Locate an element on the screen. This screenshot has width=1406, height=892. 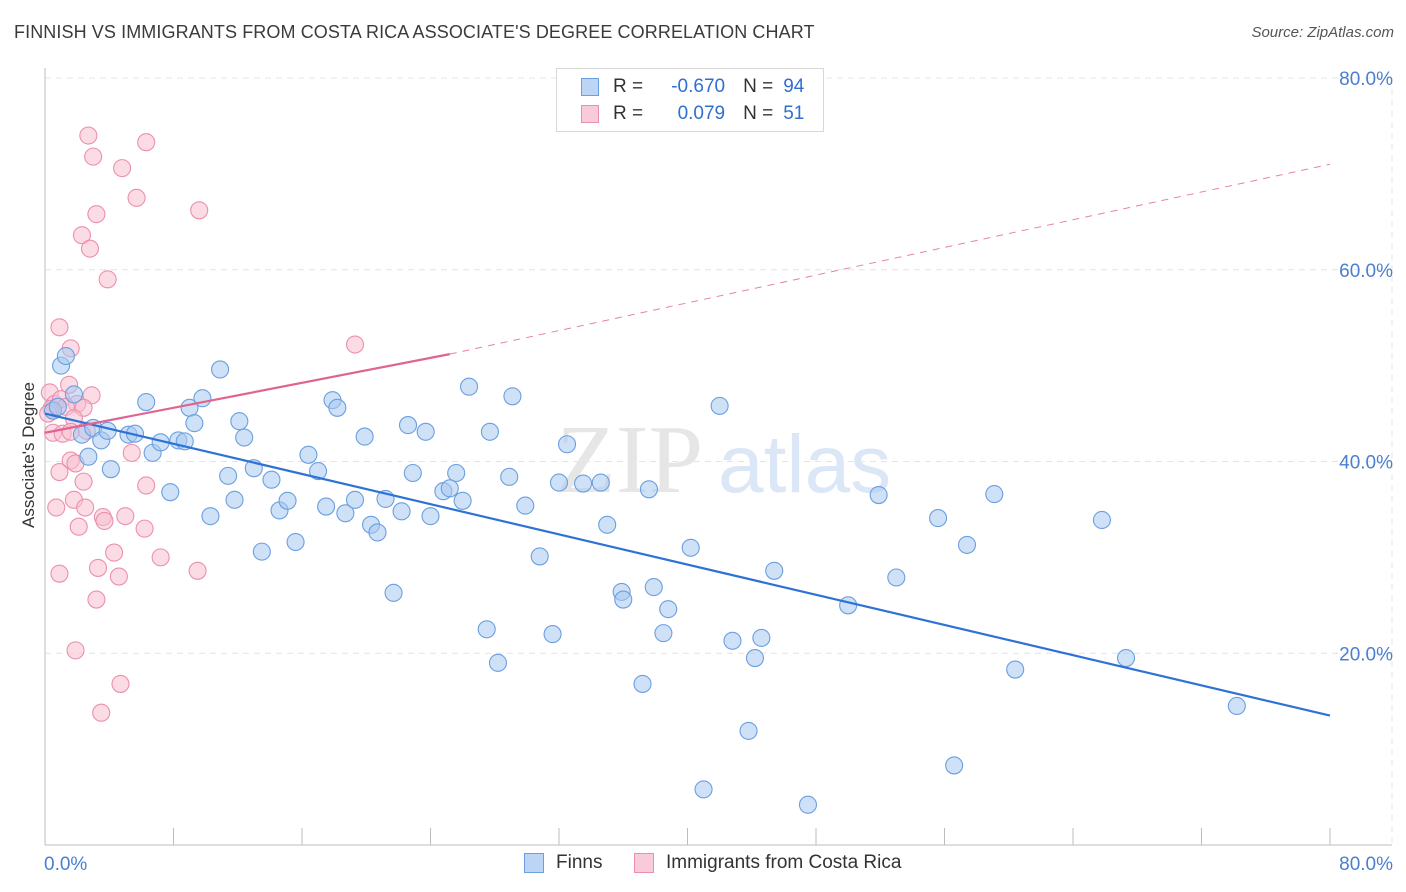
costa-rica-r-label: R = is located at coordinates (628, 113).